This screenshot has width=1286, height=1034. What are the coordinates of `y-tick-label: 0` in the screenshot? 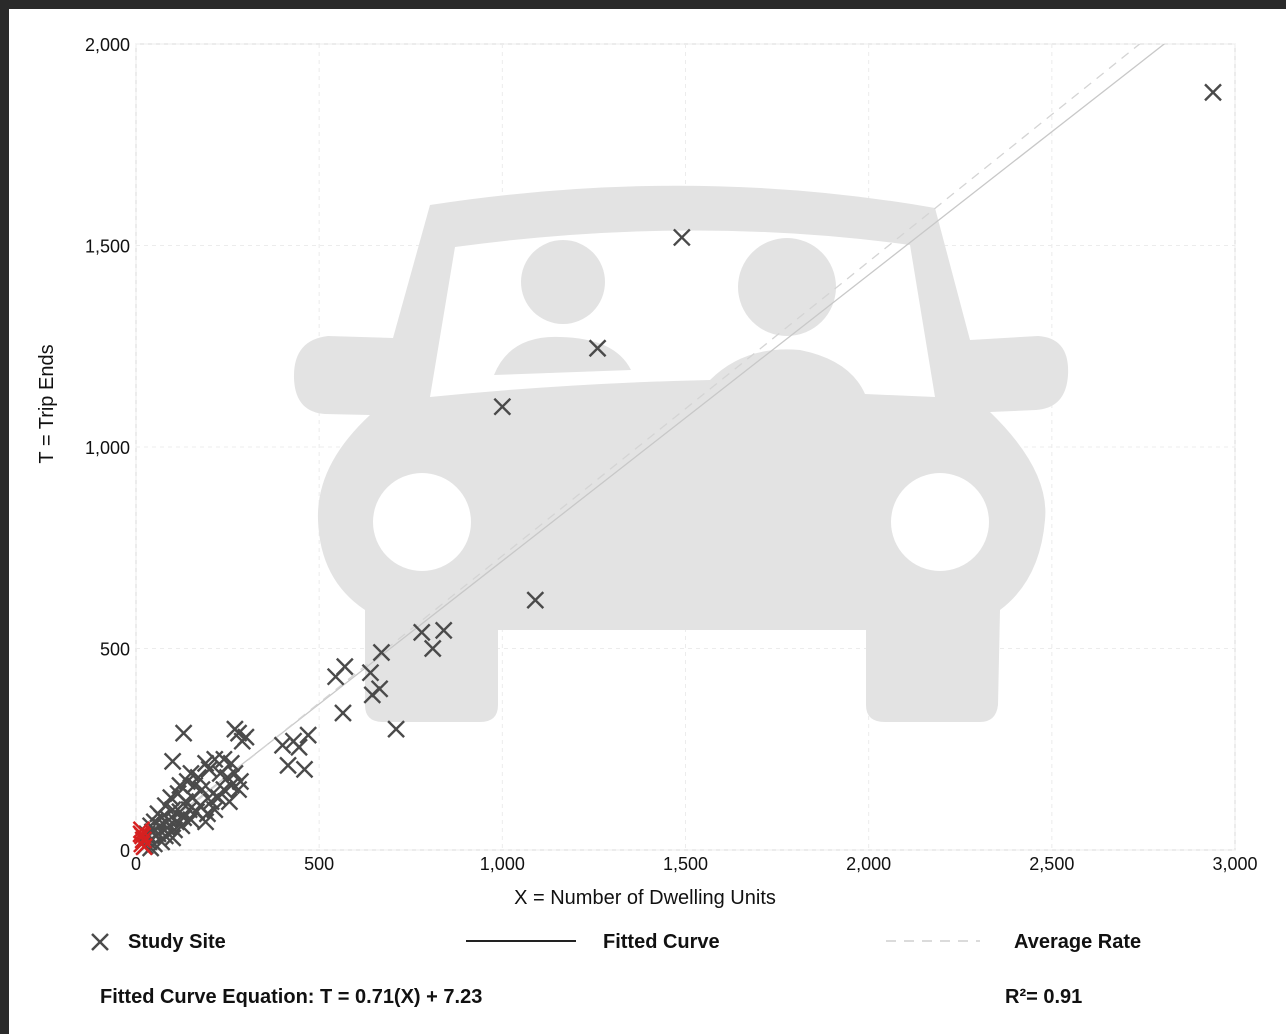 It's located at (125, 851).